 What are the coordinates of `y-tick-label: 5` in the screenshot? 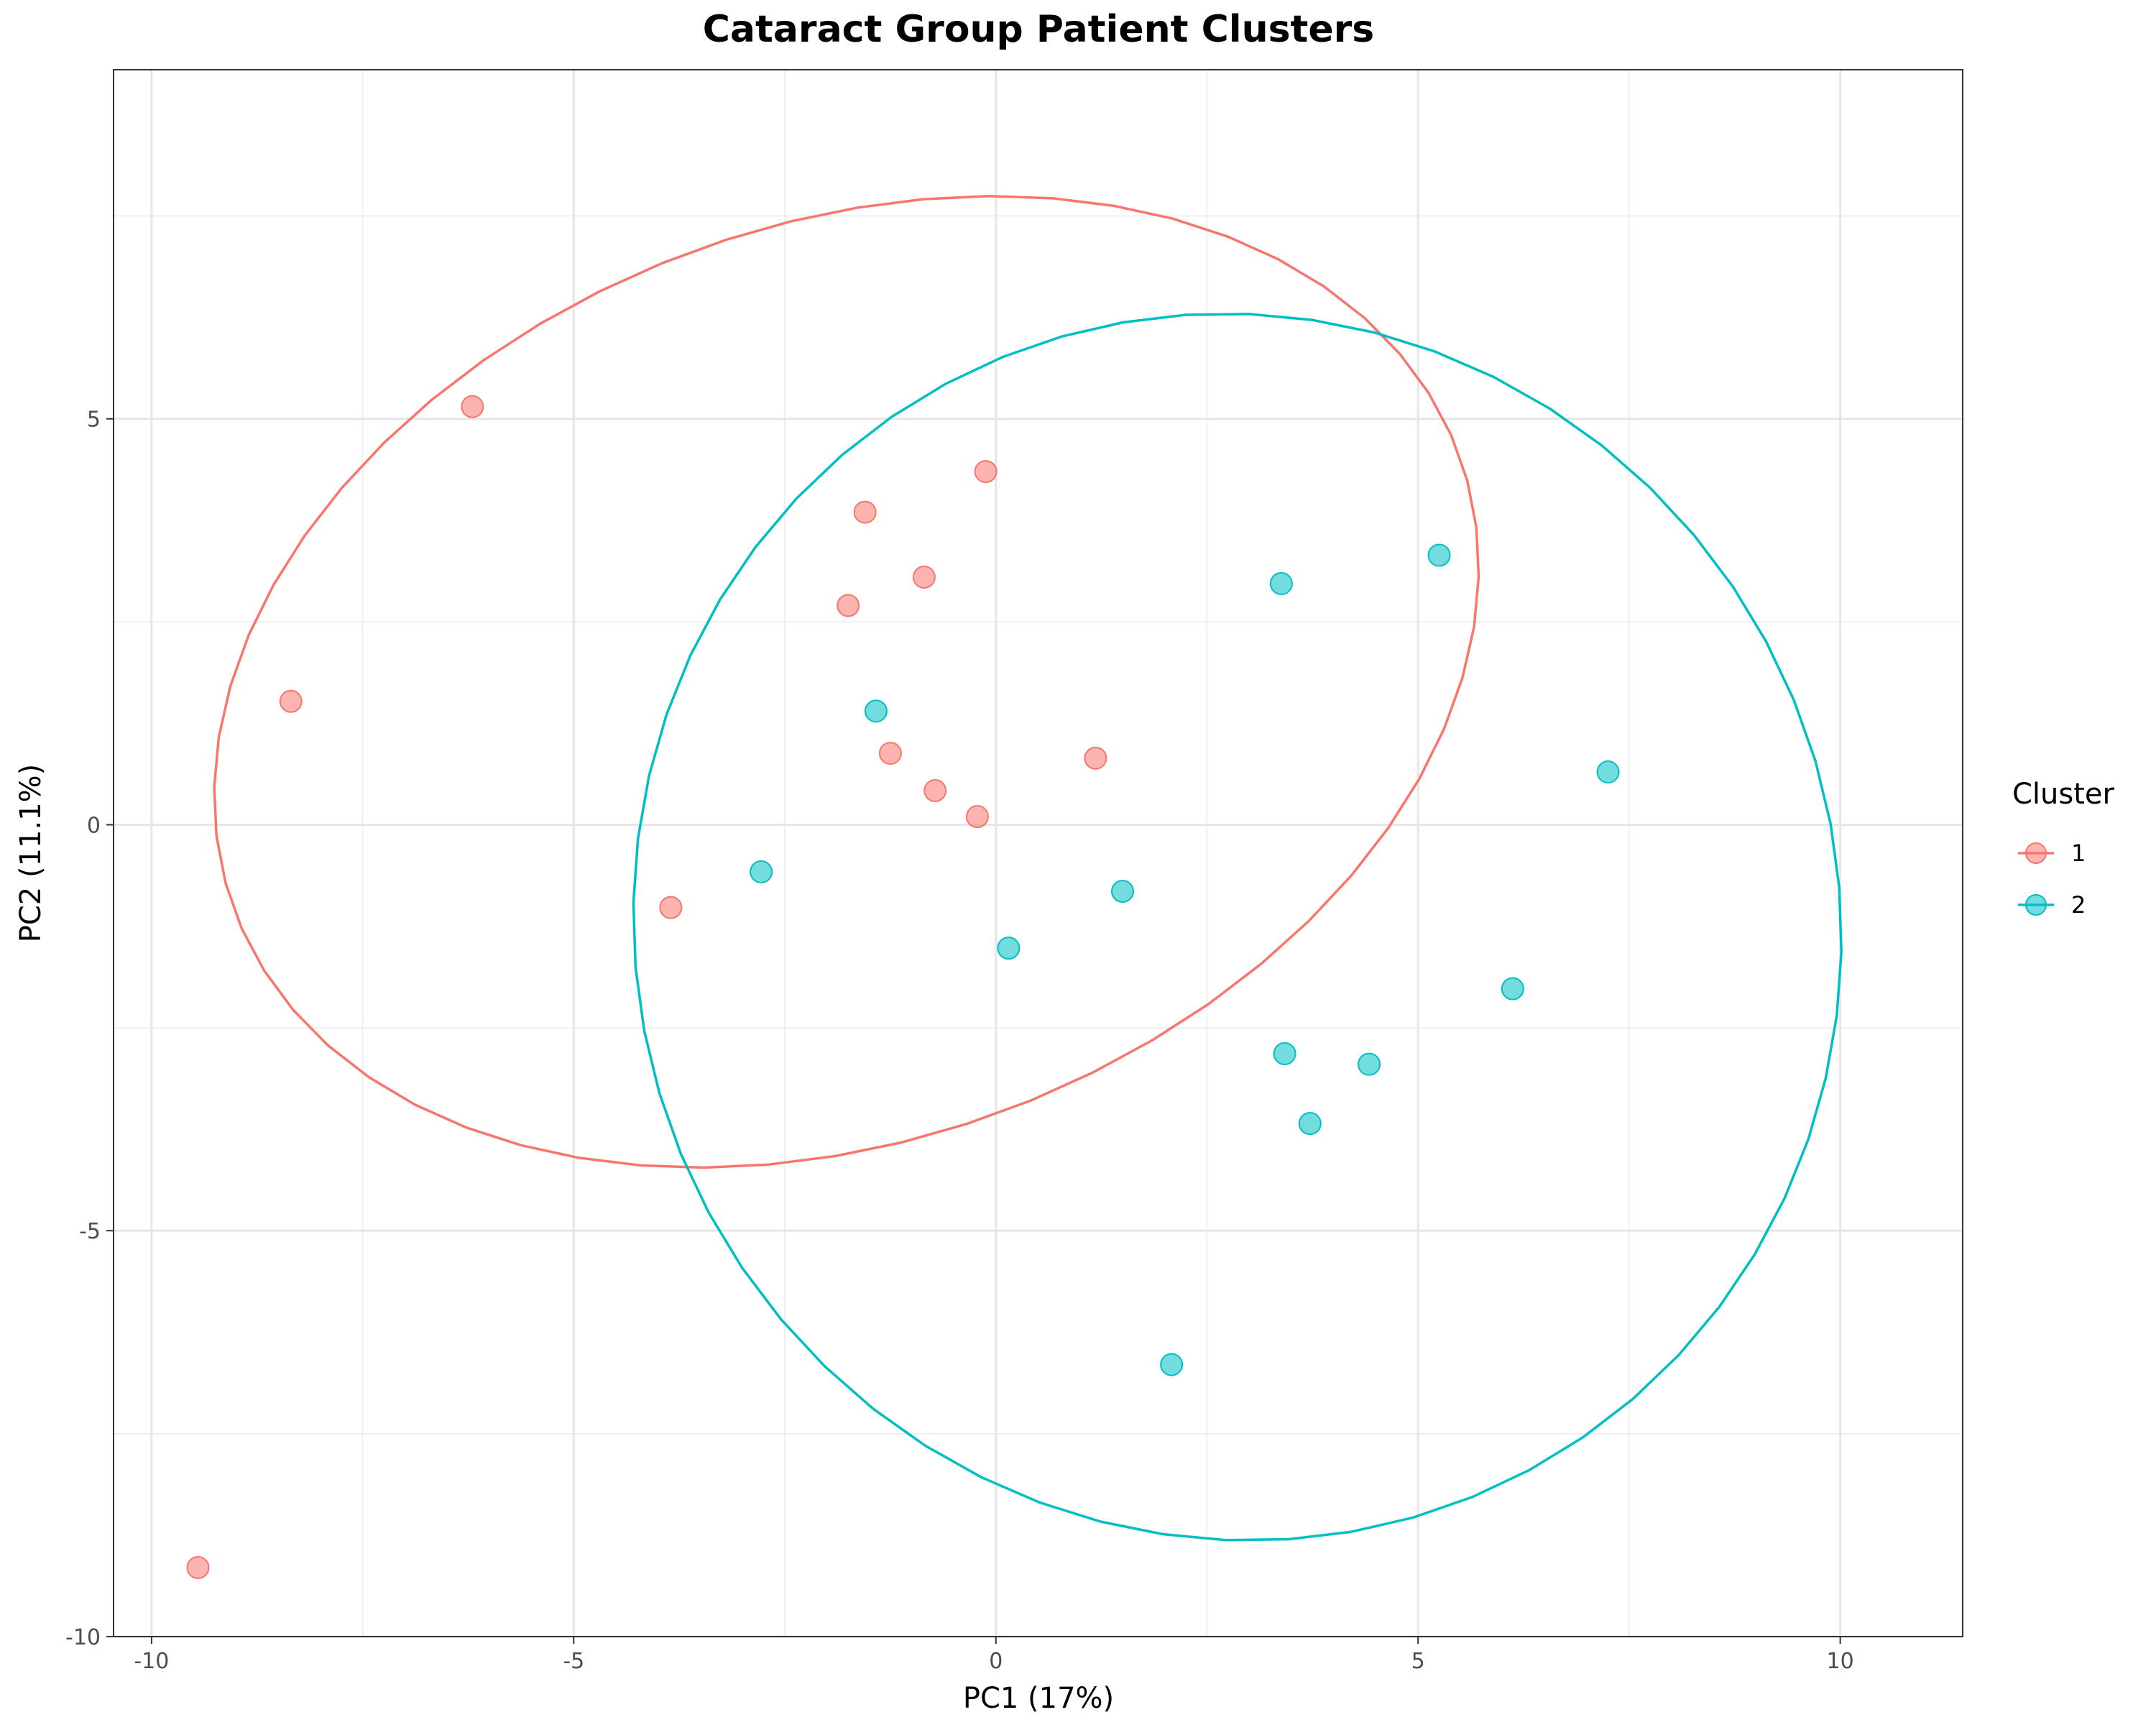 It's located at (94, 420).